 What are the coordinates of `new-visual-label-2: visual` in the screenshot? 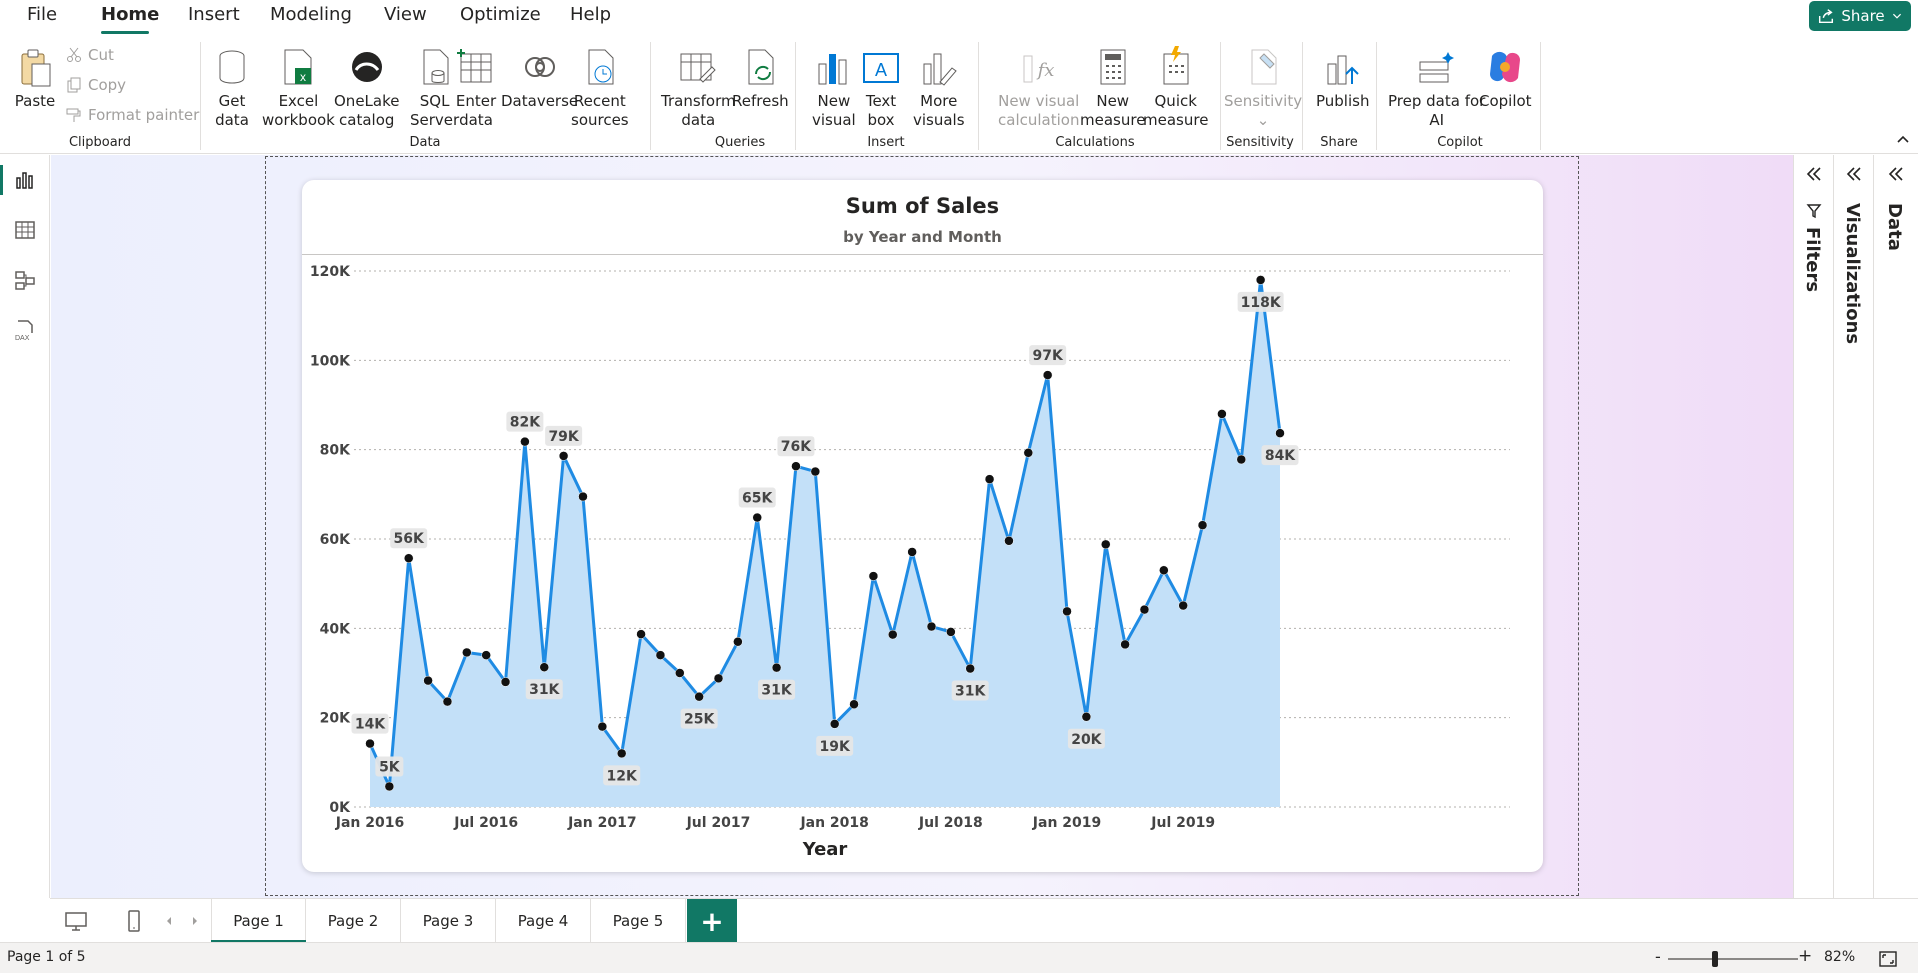 It's located at (834, 120).